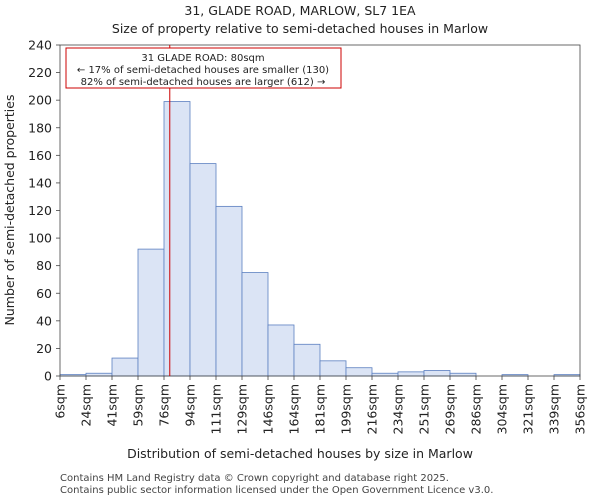  Describe the element at coordinates (9, 210) in the screenshot. I see `y-axis-label: Number of semi-detached properties` at that location.